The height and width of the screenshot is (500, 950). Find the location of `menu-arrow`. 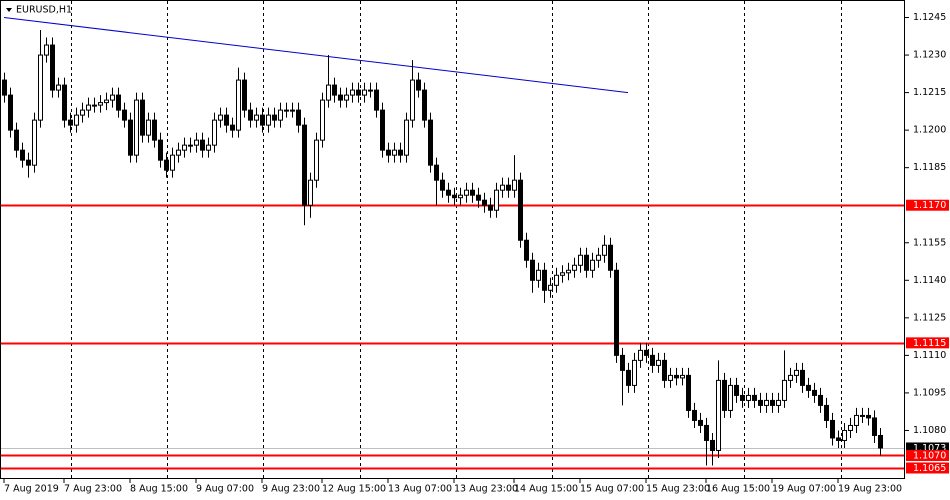

menu-arrow is located at coordinates (9, 10).